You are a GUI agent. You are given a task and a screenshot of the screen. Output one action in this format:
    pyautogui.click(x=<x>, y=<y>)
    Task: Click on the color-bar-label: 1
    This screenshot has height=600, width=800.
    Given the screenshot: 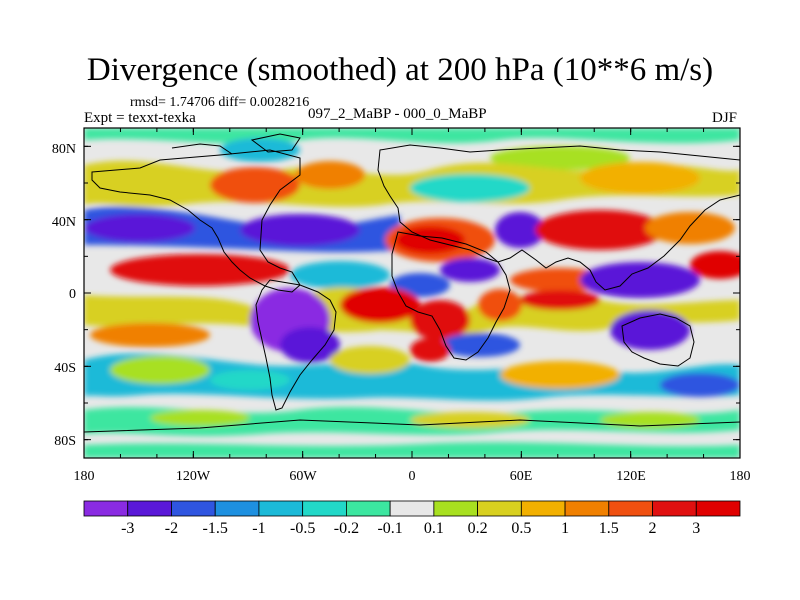 What is the action you would take?
    pyautogui.click(x=565, y=528)
    